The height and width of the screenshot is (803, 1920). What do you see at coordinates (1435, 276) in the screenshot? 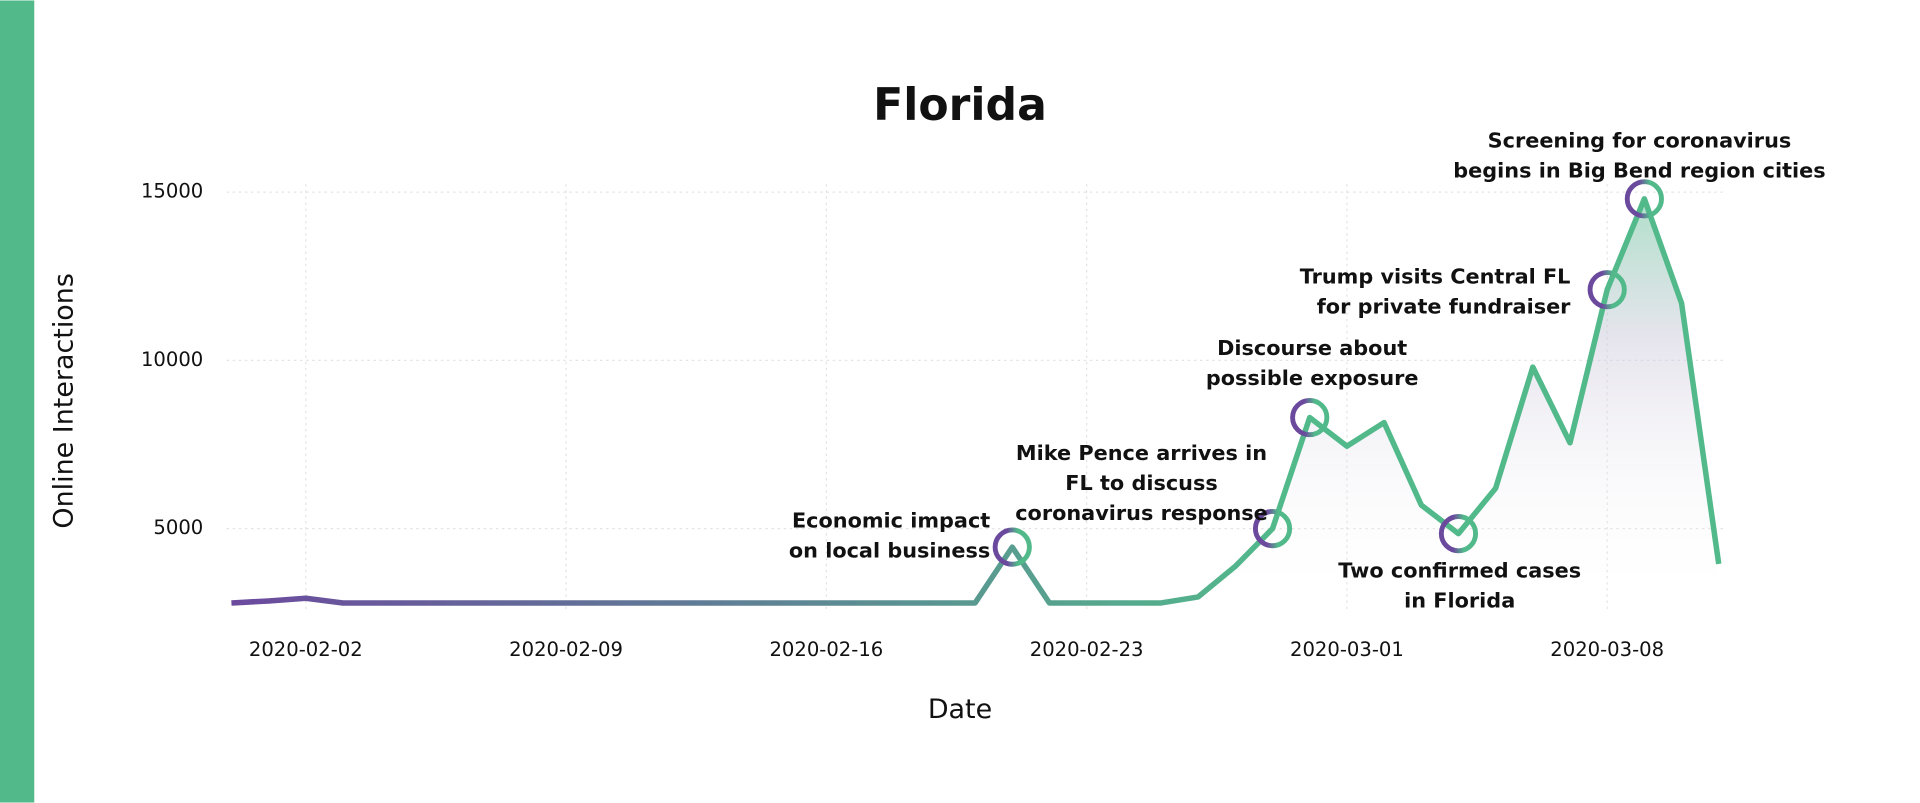
I see `annotation-text: Trump visits Central FL` at bounding box center [1435, 276].